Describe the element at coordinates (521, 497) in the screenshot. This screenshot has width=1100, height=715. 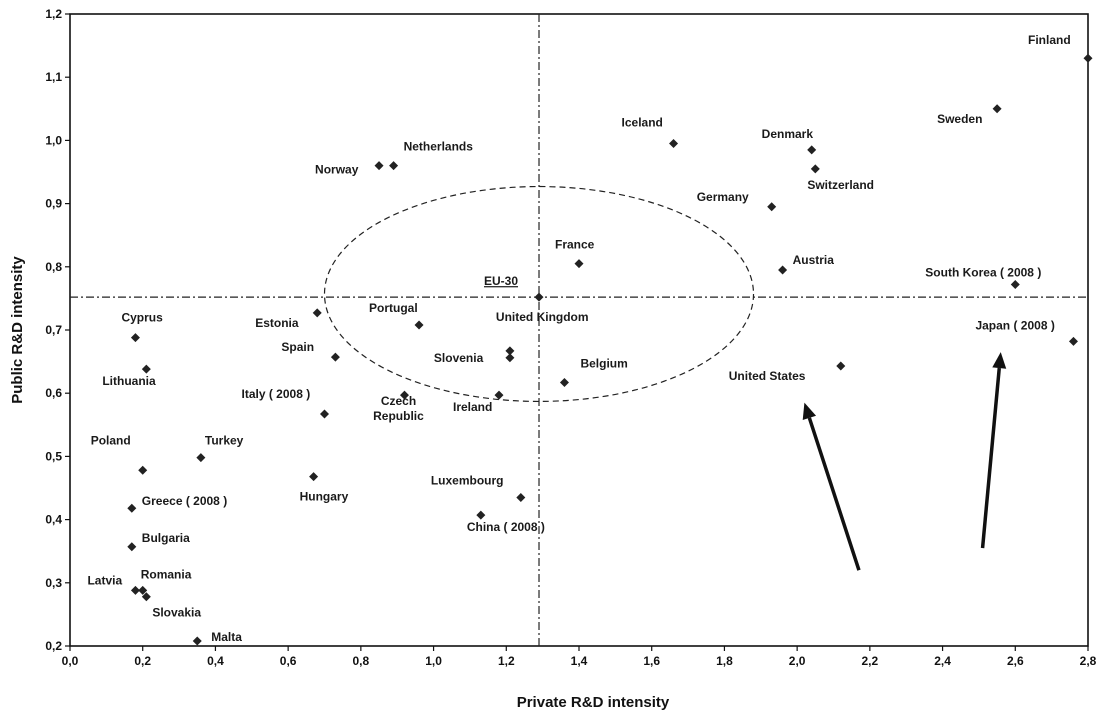
I see `point-luxembourg` at that location.